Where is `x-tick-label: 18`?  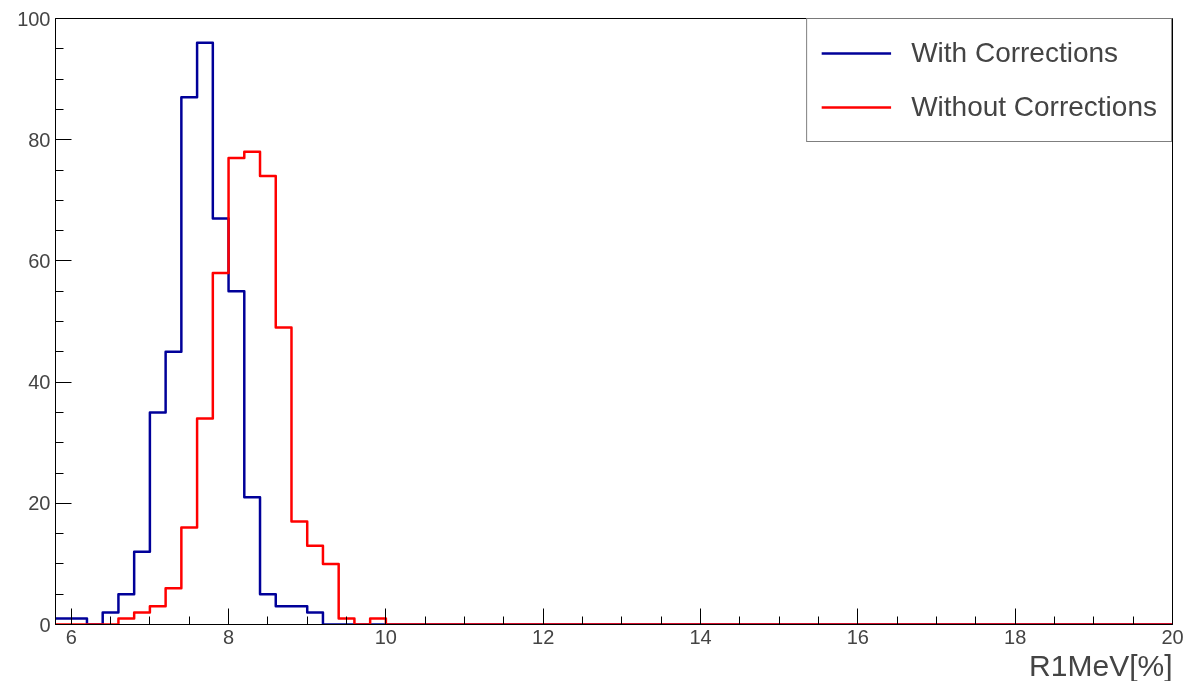
x-tick-label: 18 is located at coordinates (1015, 636).